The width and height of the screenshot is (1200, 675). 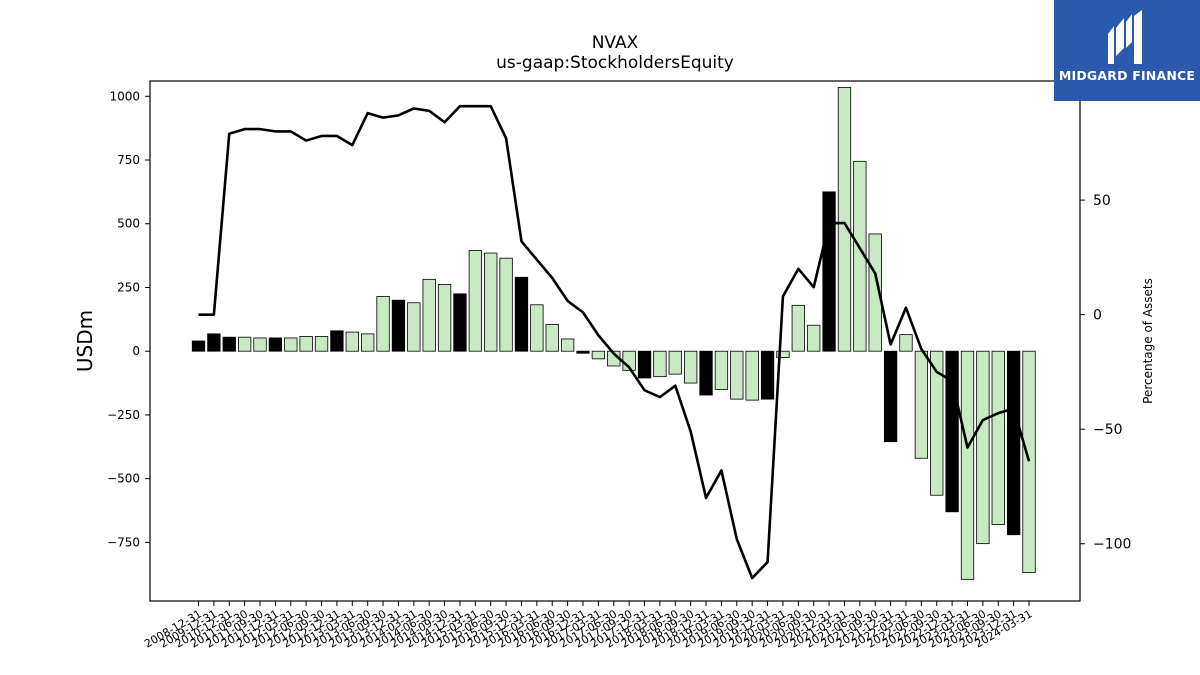 What do you see at coordinates (1127, 75) in the screenshot?
I see `logo-text: MIDGARD FINANCE` at bounding box center [1127, 75].